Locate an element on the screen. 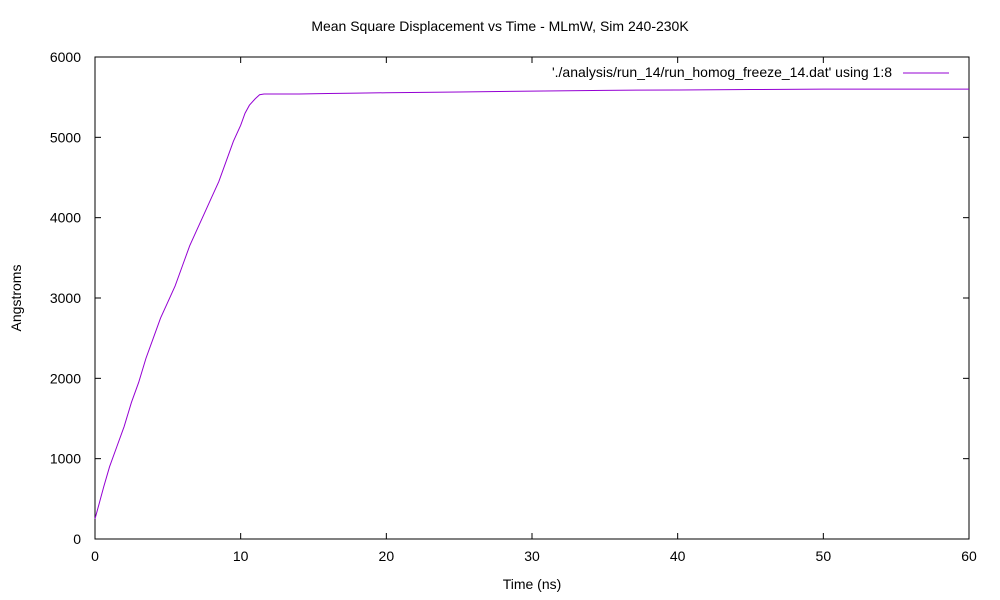 This screenshot has height=600, width=1000. x-tick-label: 50 is located at coordinates (824, 556).